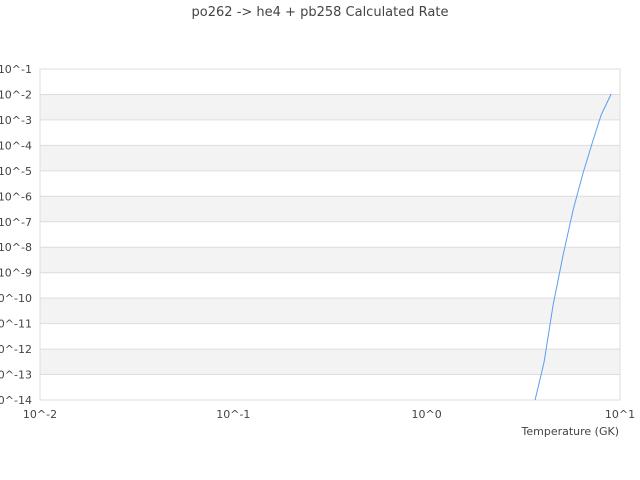 The width and height of the screenshot is (640, 480). Describe the element at coordinates (320, 12) in the screenshot. I see `chart-title: po262 -> he4 + pb258 Calculated Rate` at that location.